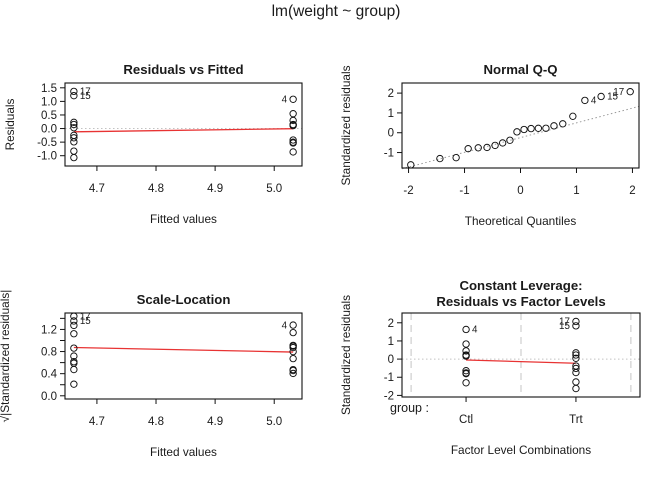 The width and height of the screenshot is (672, 480). I want to click on y-axis-label-group: Standardized residuals, so click(346, 355).